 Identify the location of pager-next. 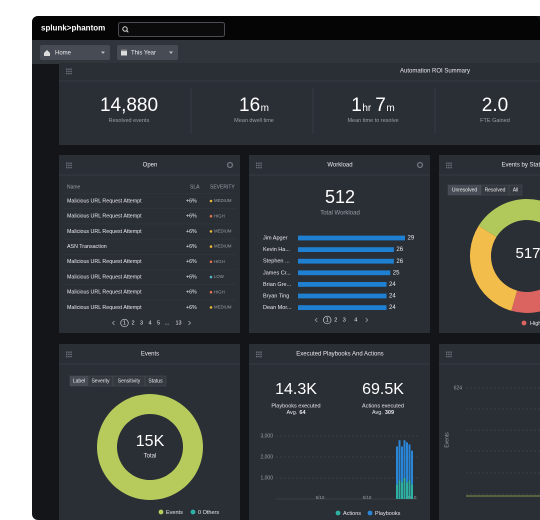
(190, 323).